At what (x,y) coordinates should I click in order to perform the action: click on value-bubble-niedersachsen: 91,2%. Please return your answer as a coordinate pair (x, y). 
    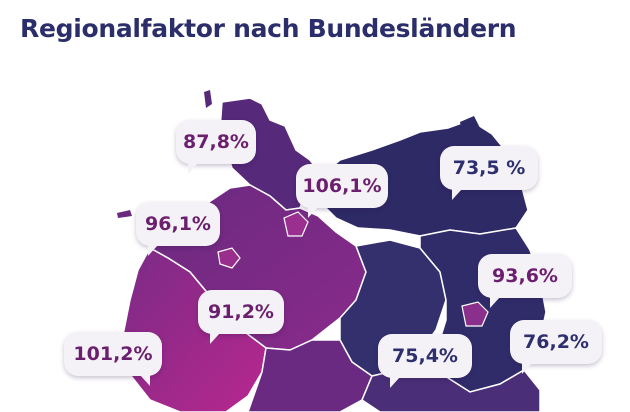
    Looking at the image, I should click on (241, 317).